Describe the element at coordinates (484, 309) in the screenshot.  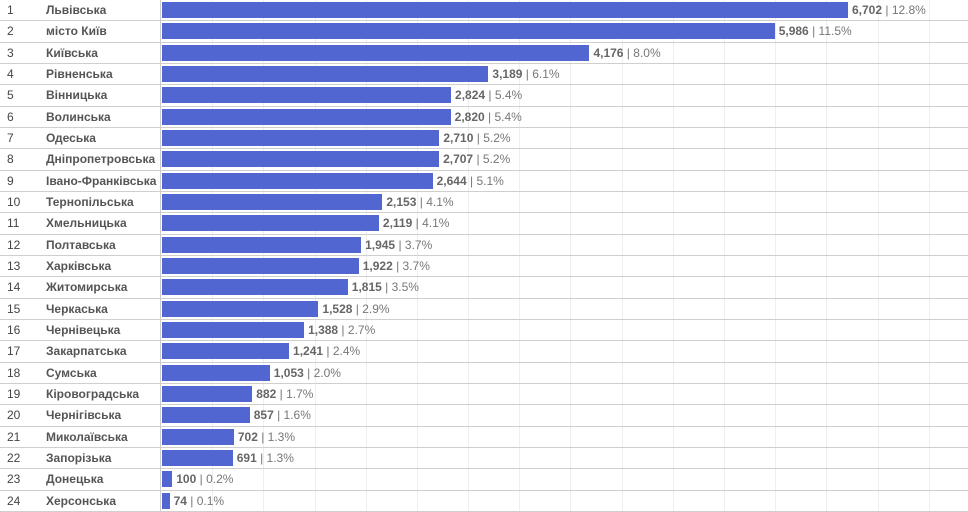
I see `table-row: 15 Черкаська 1,528 | 2.9%` at that location.